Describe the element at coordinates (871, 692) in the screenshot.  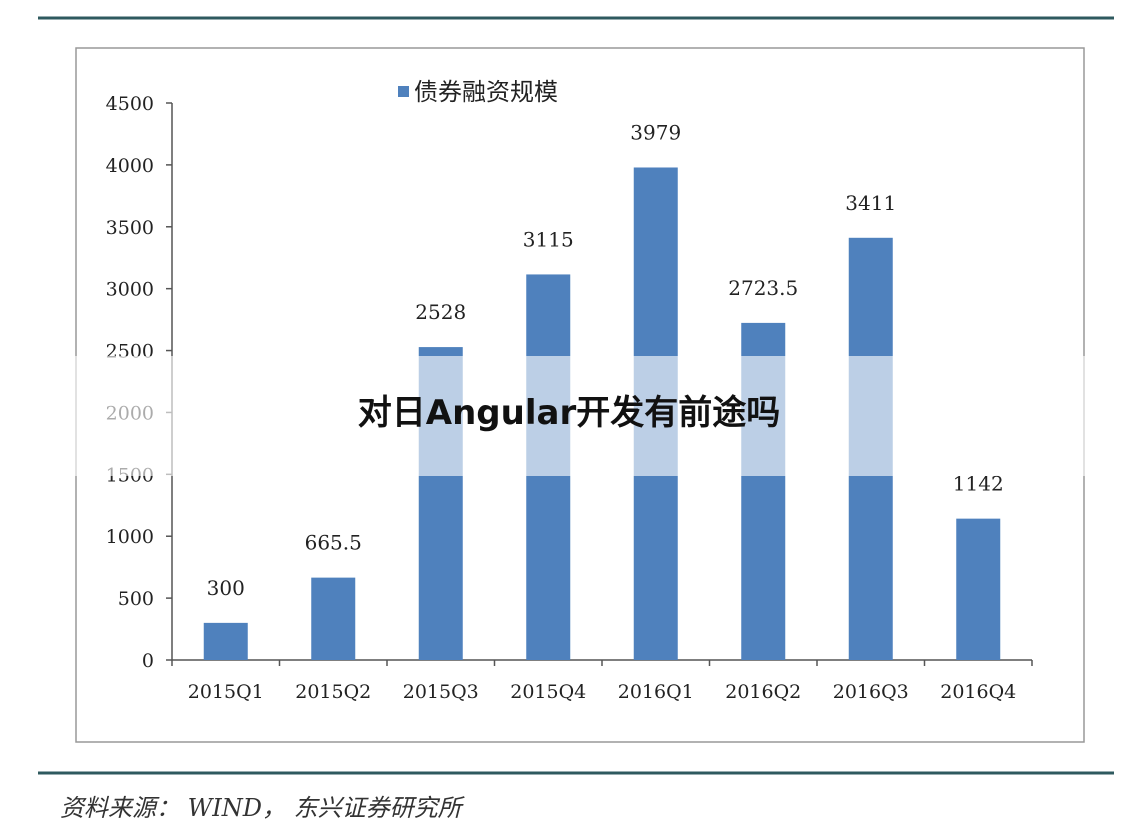
I see `x-tick-label: 2016Q3` at that location.